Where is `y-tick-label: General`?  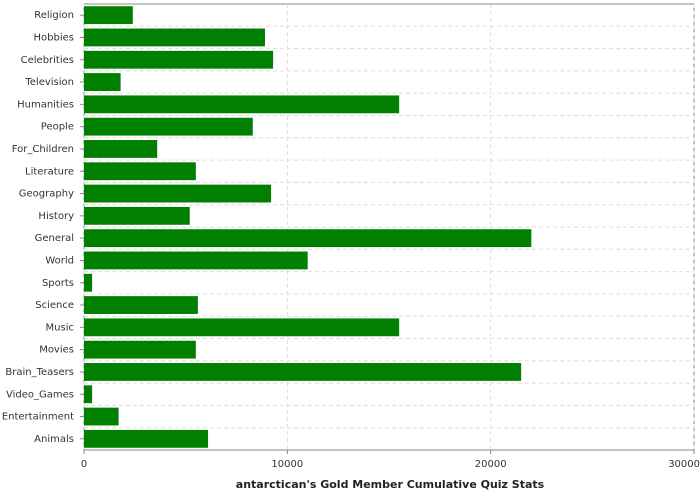
y-tick-label: General is located at coordinates (54, 238).